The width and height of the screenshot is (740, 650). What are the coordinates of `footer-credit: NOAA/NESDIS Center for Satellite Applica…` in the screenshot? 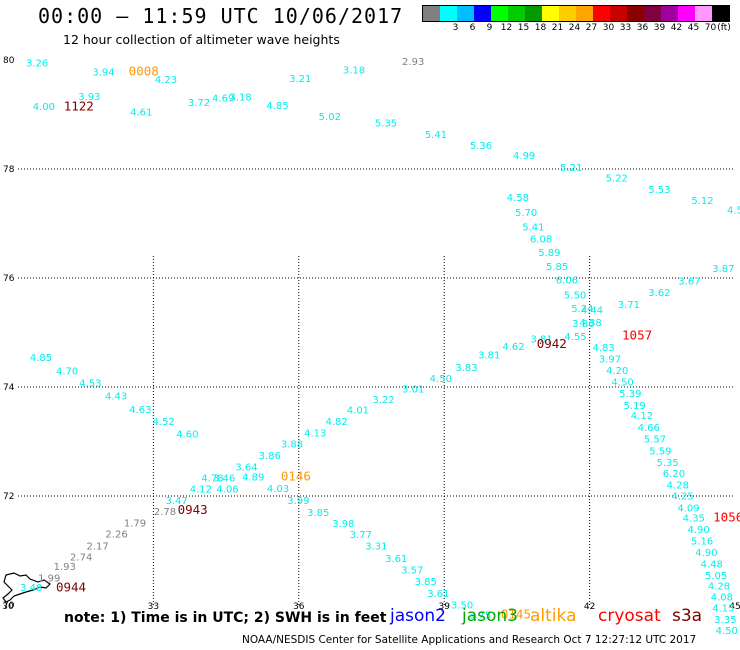 It's located at (469, 640).